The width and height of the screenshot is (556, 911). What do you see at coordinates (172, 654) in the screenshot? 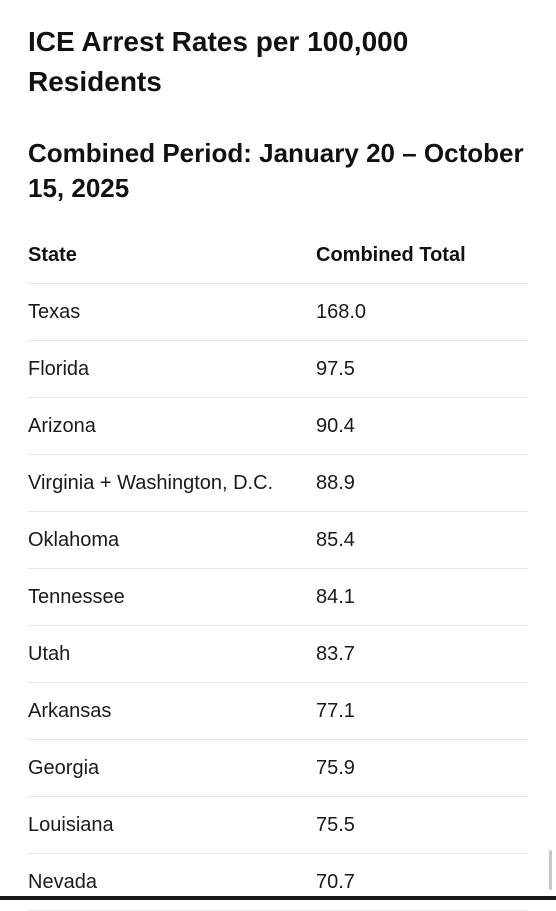
I see `state-cell: Utah` at bounding box center [172, 654].